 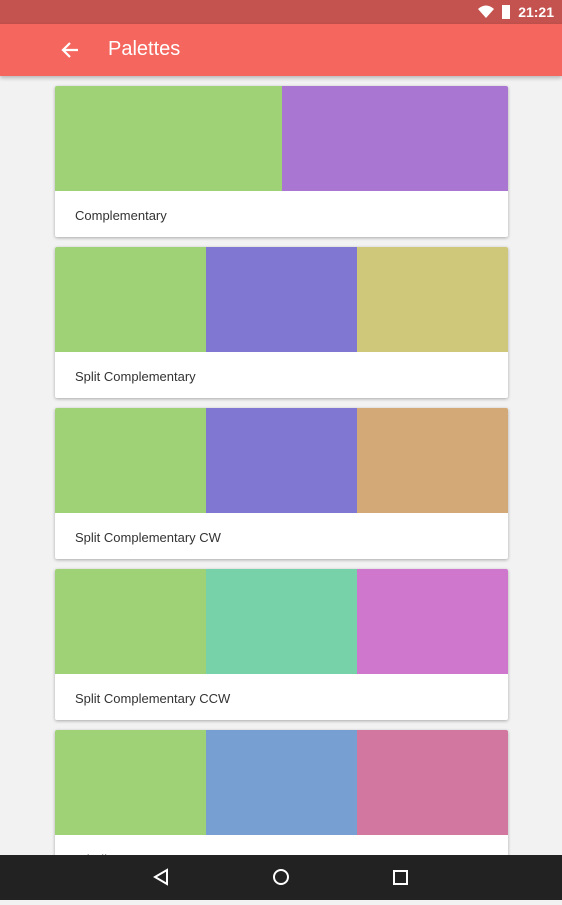 I want to click on status-bar: 21:21, so click(x=281, y=12).